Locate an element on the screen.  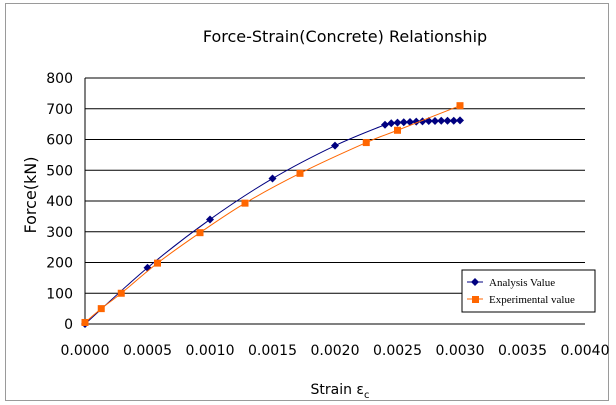
x-tick-label: 0.0035 is located at coordinates (522, 351).